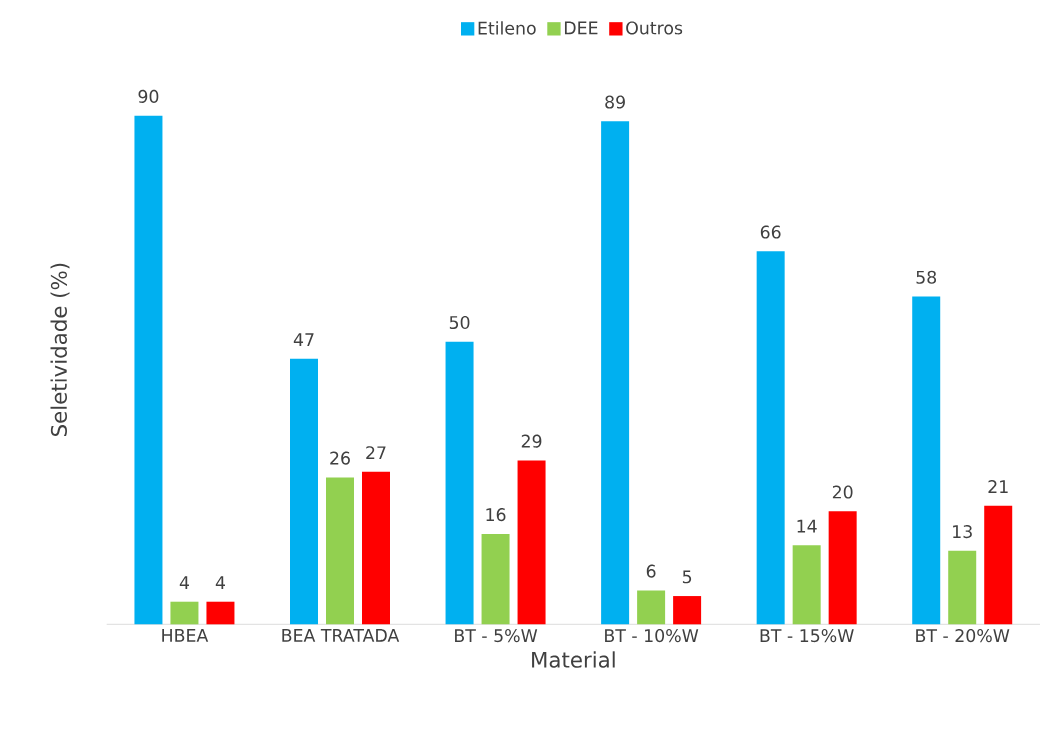  What do you see at coordinates (652, 636) in the screenshot?
I see `x-tick-label: BT - 10%W` at bounding box center [652, 636].